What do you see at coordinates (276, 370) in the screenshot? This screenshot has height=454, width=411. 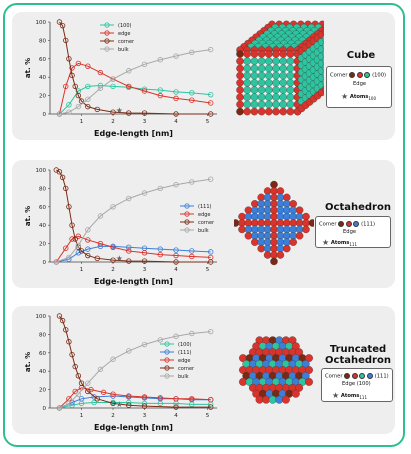 I see `truncated-octahedron-nanoparticle-icon` at bounding box center [276, 370].